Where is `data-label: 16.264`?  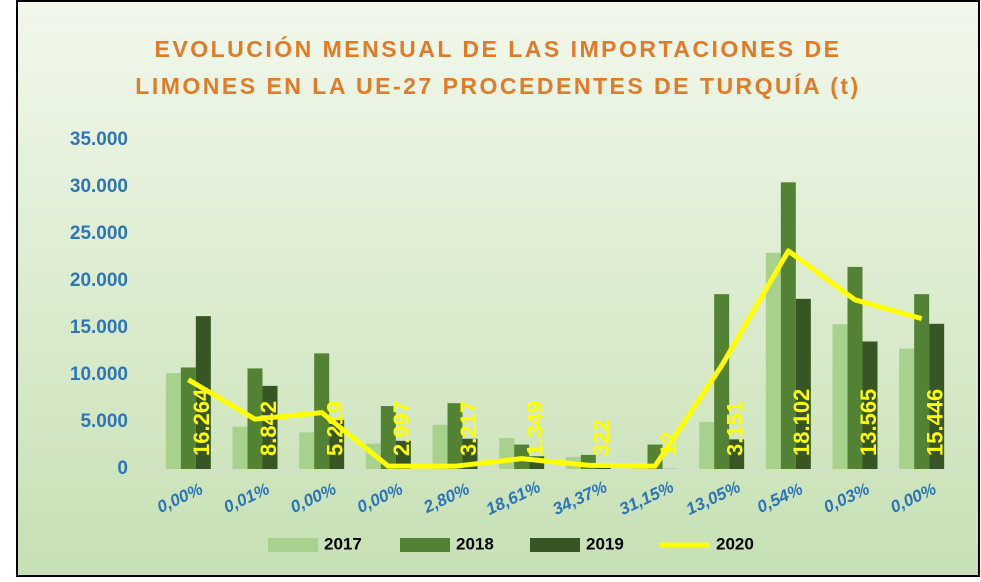 data-label: 16.264 is located at coordinates (201, 422).